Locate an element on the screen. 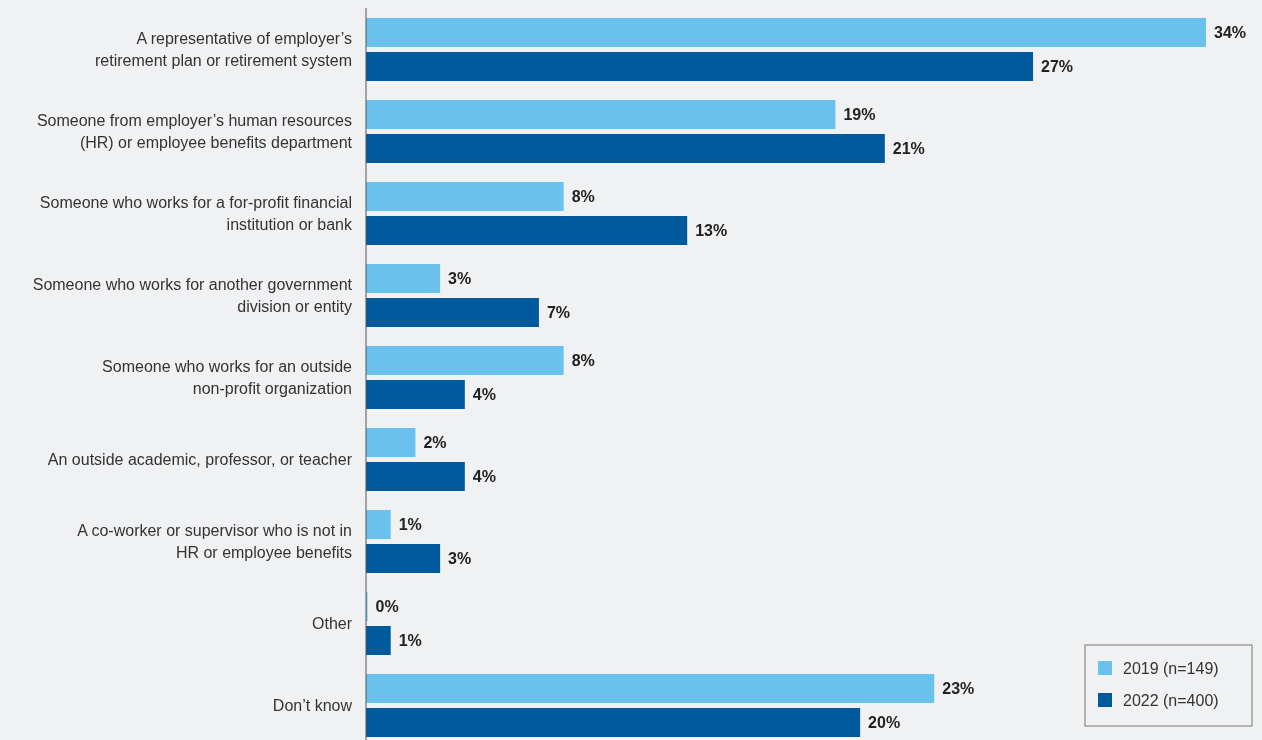 This screenshot has width=1262, height=740. data-label: 21% is located at coordinates (908, 148).